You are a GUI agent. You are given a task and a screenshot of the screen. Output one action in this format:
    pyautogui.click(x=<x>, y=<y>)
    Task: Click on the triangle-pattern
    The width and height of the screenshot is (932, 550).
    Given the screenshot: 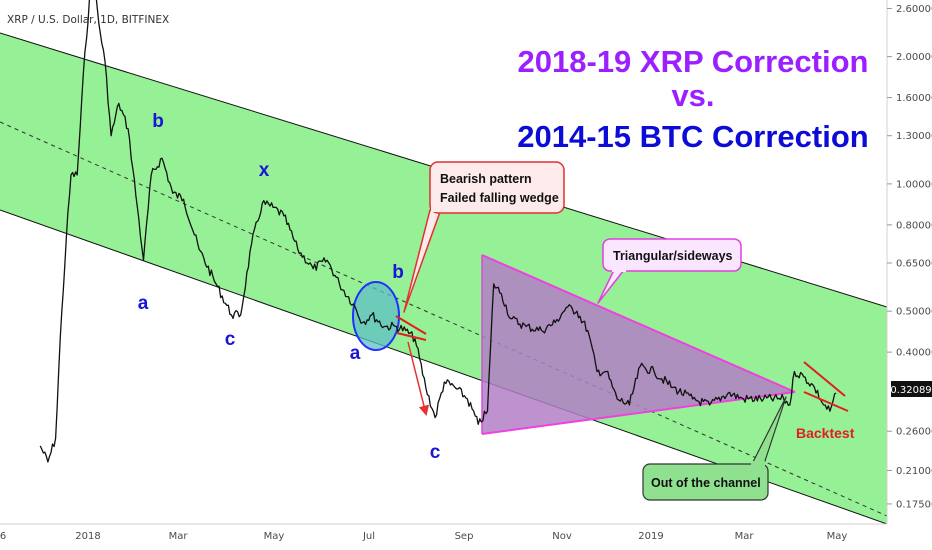 What is the action you would take?
    pyautogui.click(x=638, y=344)
    